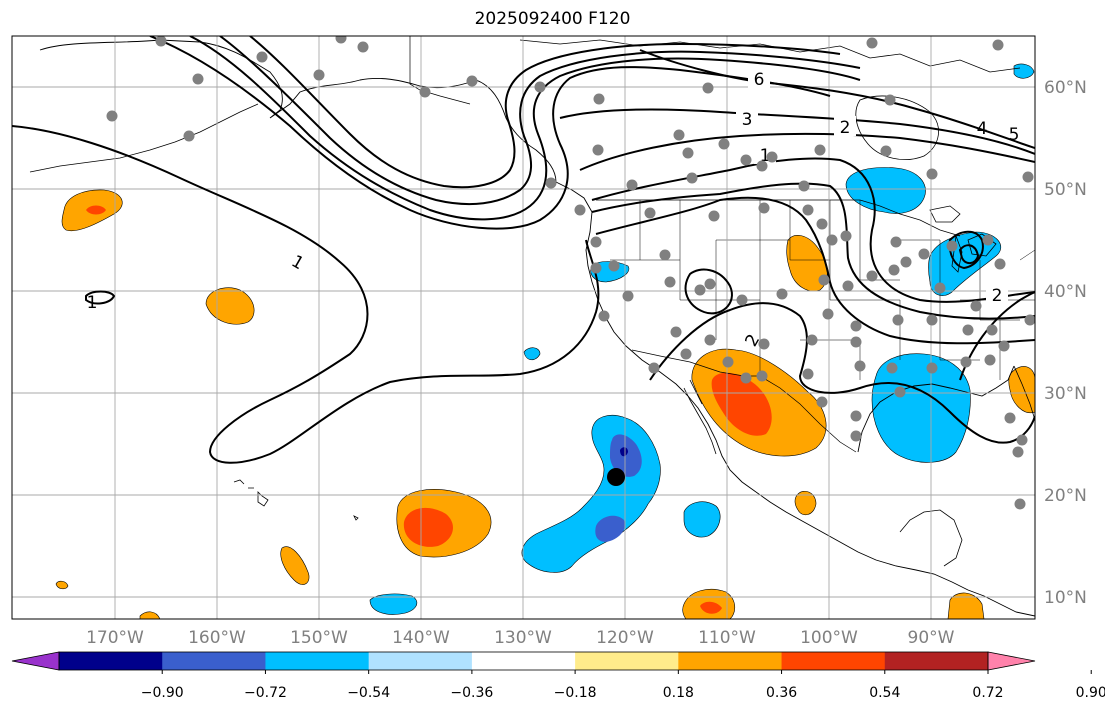 The width and height of the screenshot is (1105, 712). What do you see at coordinates (678, 693) in the screenshot?
I see `colorbar-tick-label: 0.18` at bounding box center [678, 693].